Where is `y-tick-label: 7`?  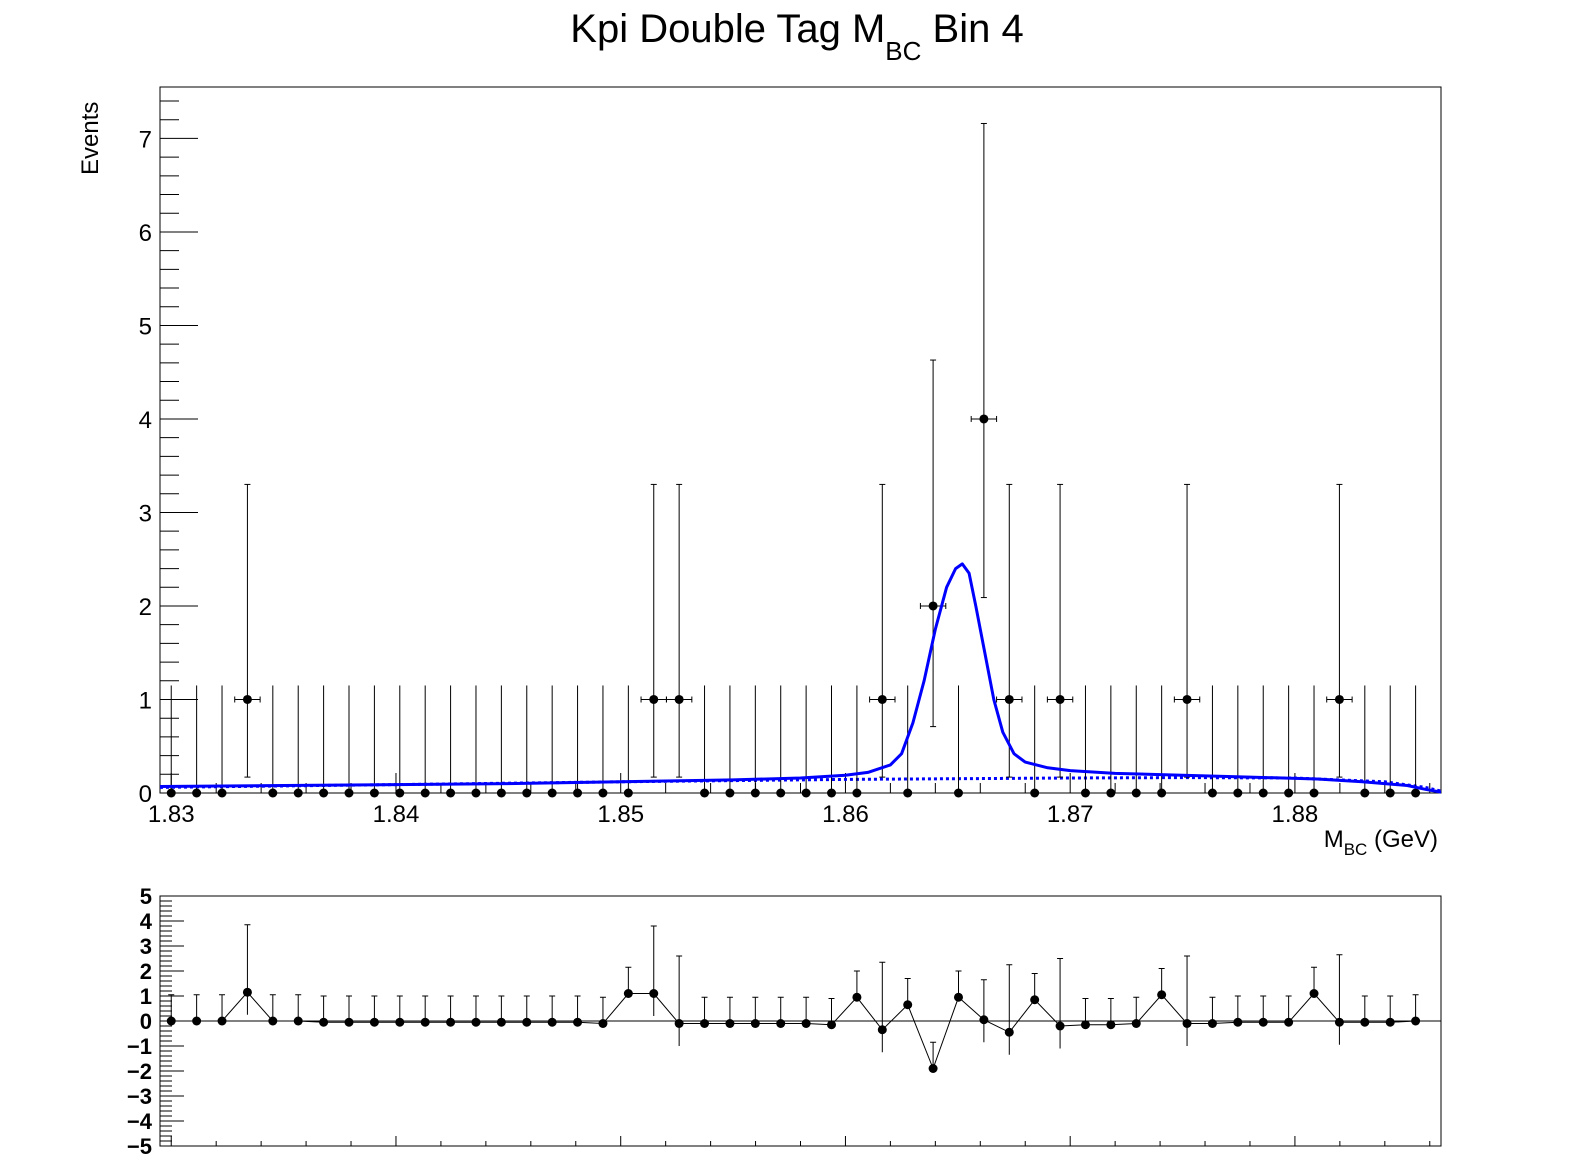
y-tick-label: 7 is located at coordinates (145, 139).